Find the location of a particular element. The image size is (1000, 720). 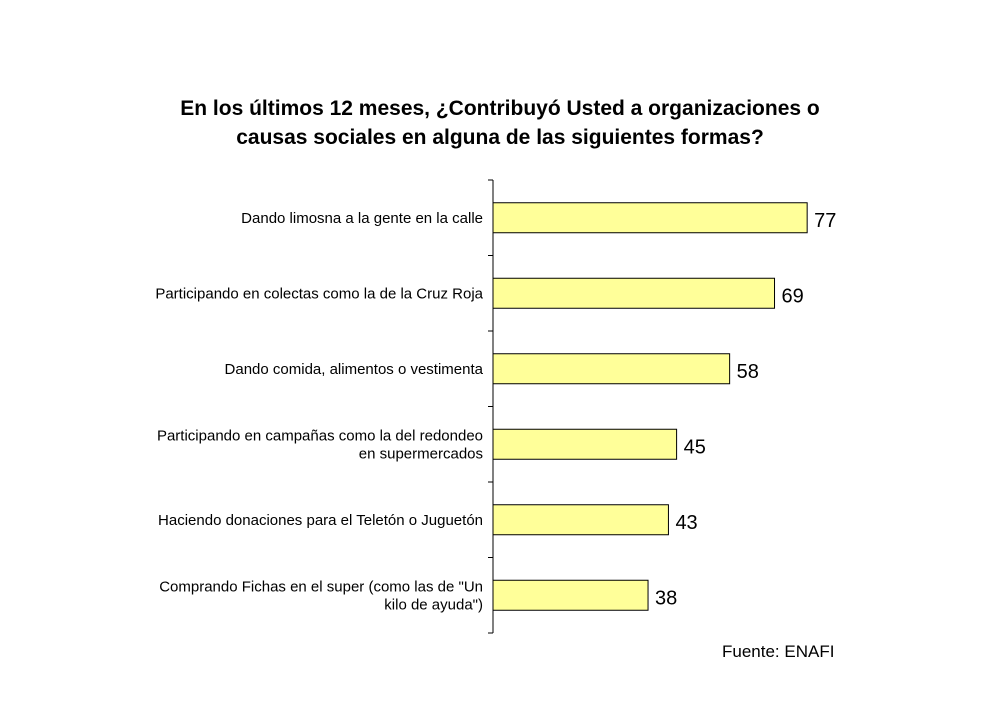

y-axis is located at coordinates (491, 406).